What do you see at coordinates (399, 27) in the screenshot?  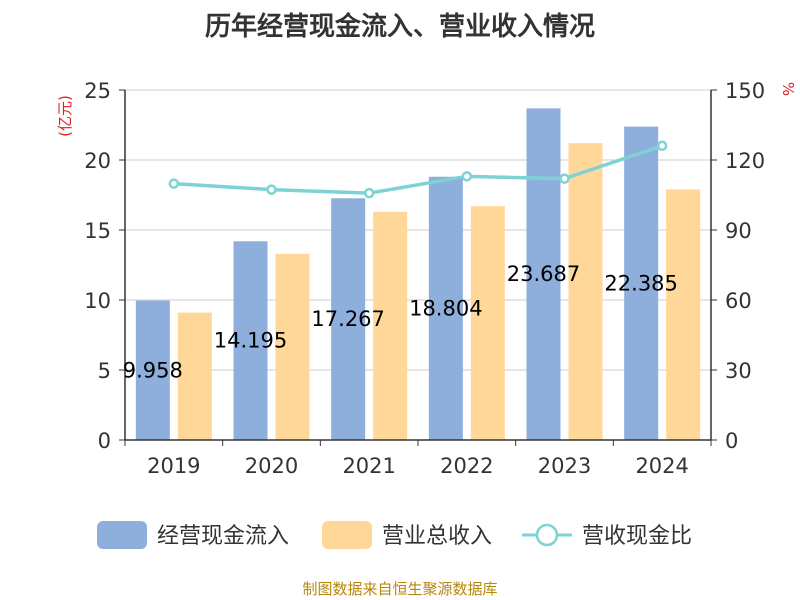 I see `chart-title: 历年经营现金流入、营业收入情况` at bounding box center [399, 27].